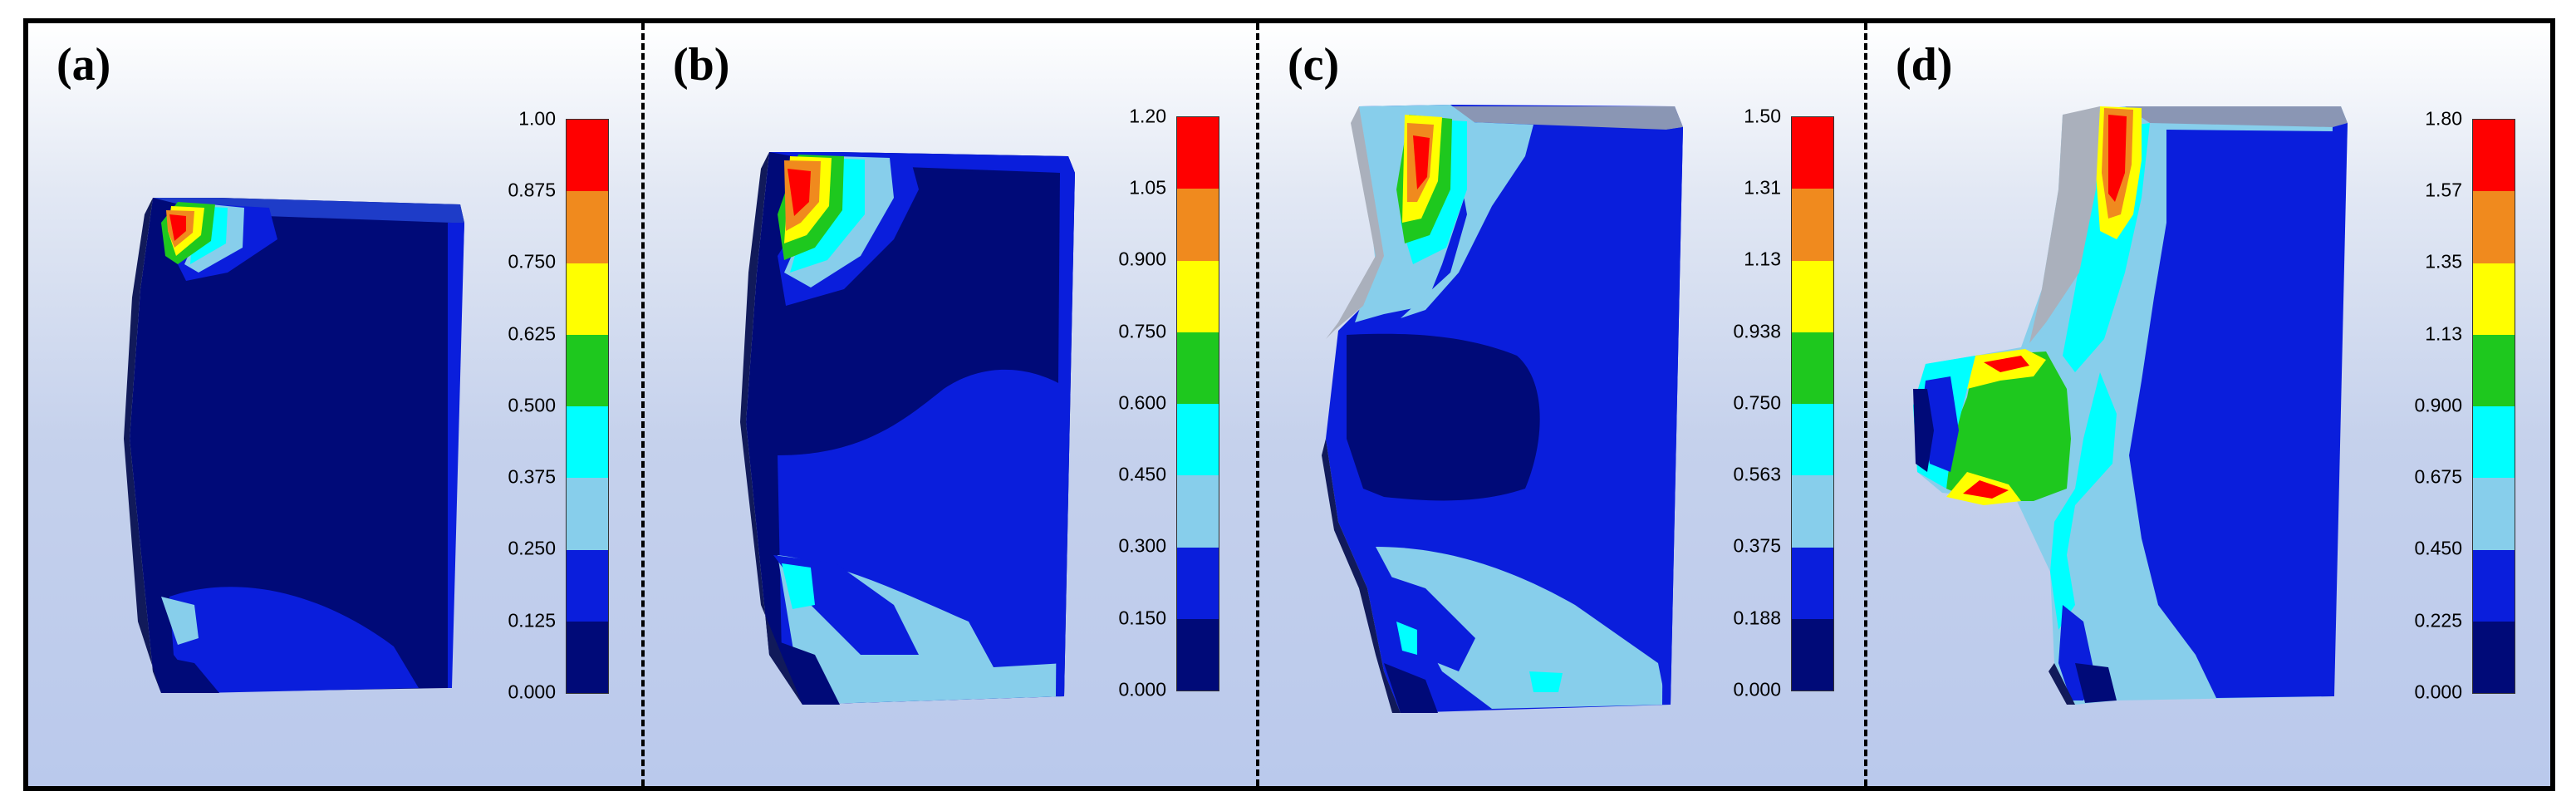 The width and height of the screenshot is (2576, 811). I want to click on colorbar-c-tick: 1.13, so click(1762, 259).